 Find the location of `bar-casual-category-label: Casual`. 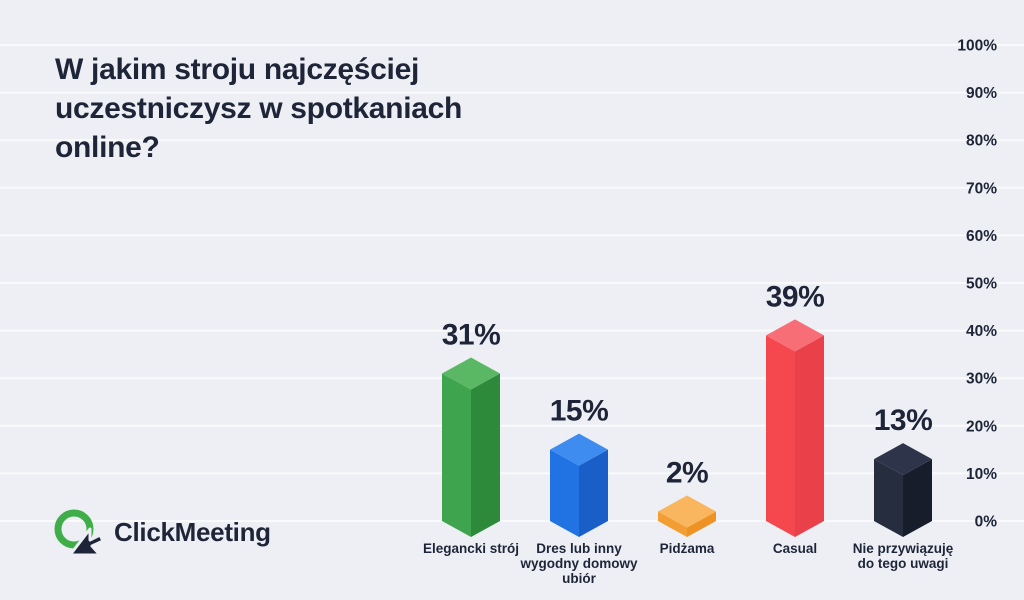

bar-casual-category-label: Casual is located at coordinates (795, 548).